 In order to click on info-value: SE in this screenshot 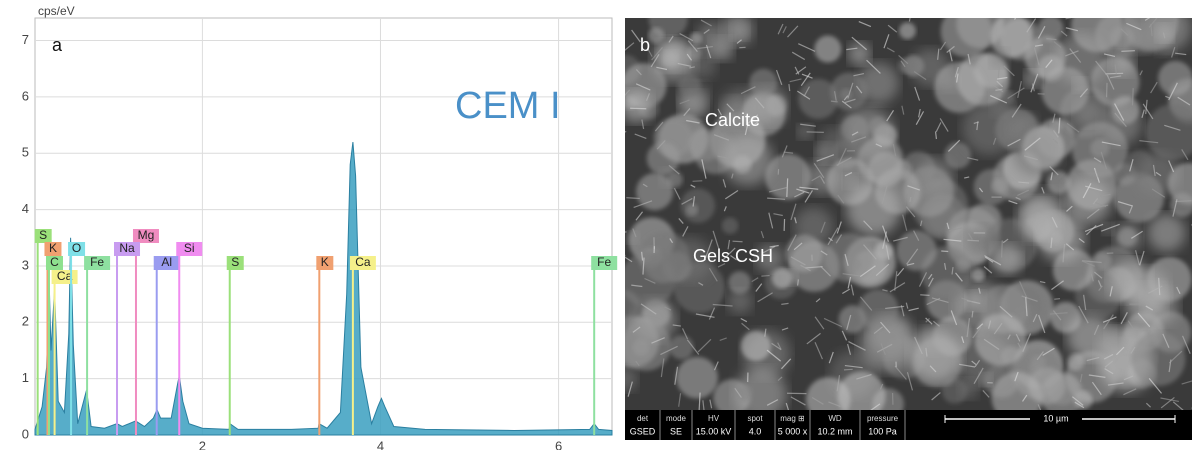, I will do `click(676, 431)`.